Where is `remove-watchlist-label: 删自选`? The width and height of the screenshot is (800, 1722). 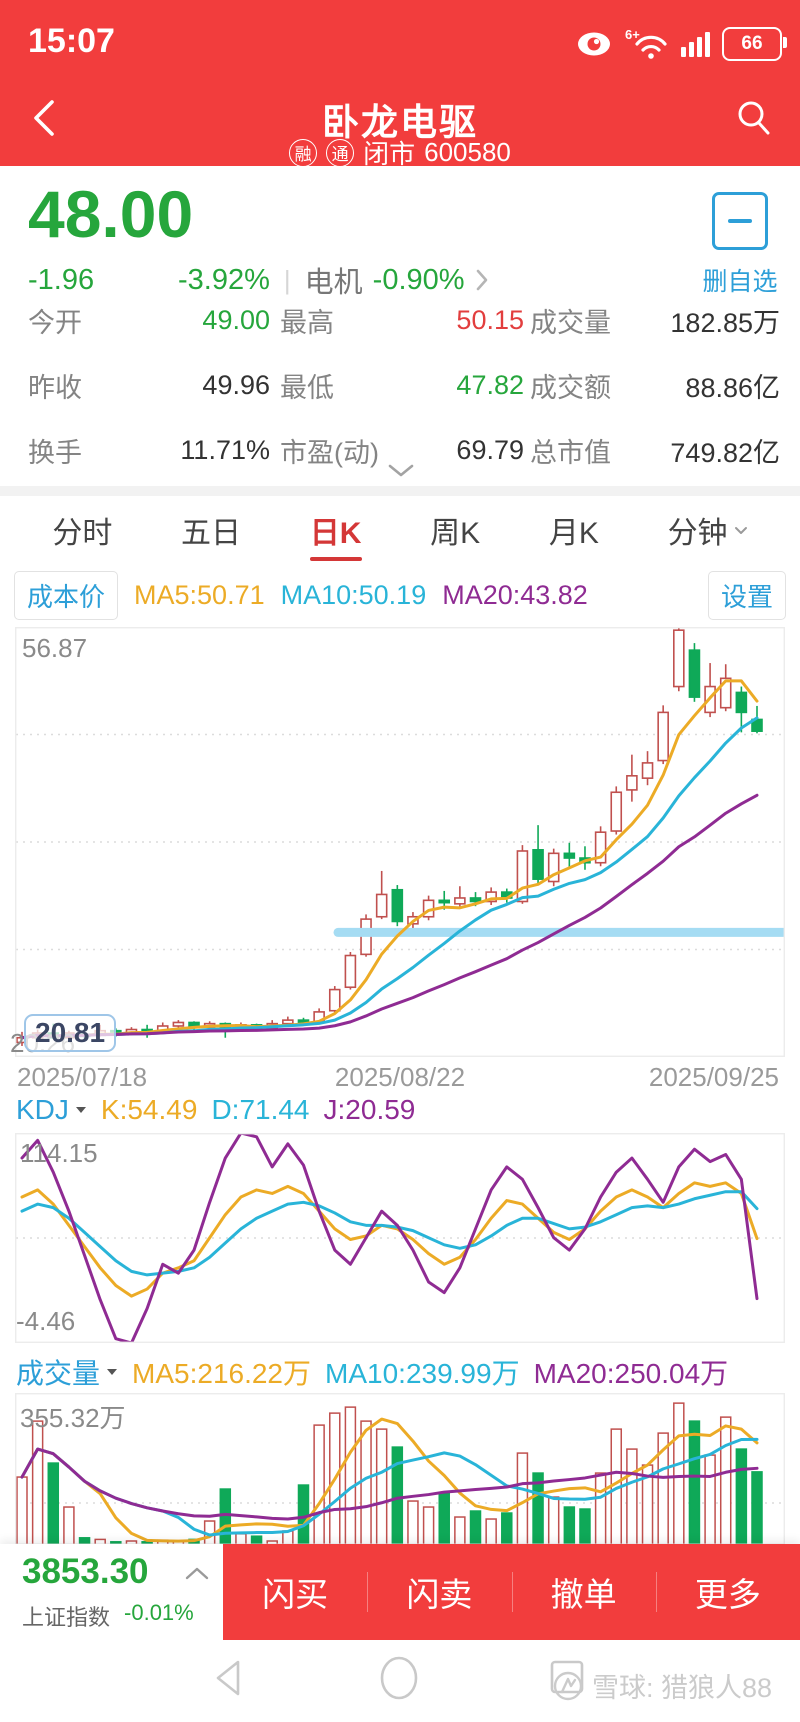 remove-watchlist-label: 删自选 is located at coordinates (740, 282).